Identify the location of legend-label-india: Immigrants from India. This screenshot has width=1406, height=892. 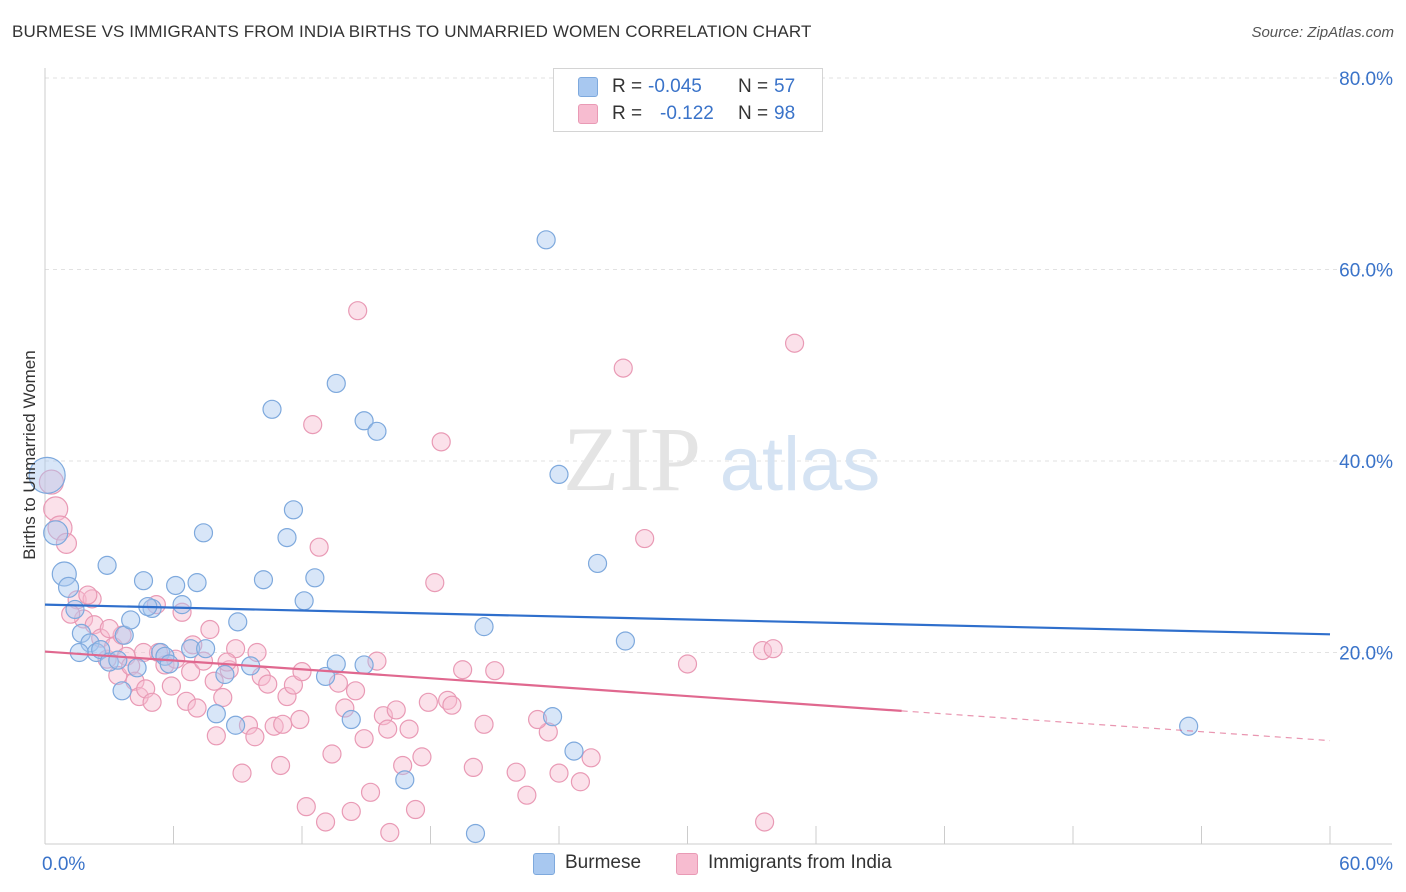
(800, 862).